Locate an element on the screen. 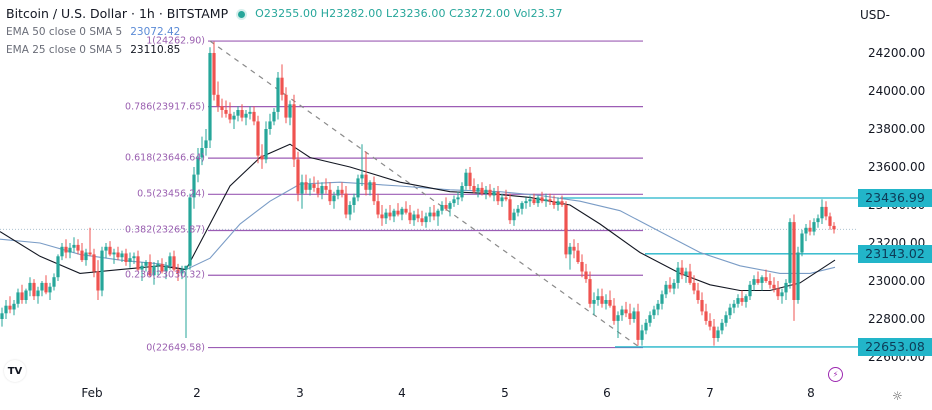 The height and width of the screenshot is (410, 932). price-tag: 22653.08 is located at coordinates (895, 346).